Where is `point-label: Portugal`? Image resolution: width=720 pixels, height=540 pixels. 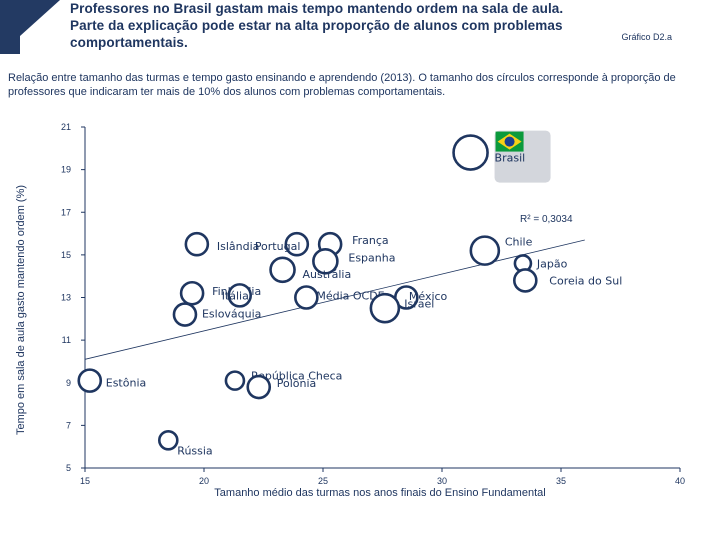 point-label: Portugal is located at coordinates (278, 246).